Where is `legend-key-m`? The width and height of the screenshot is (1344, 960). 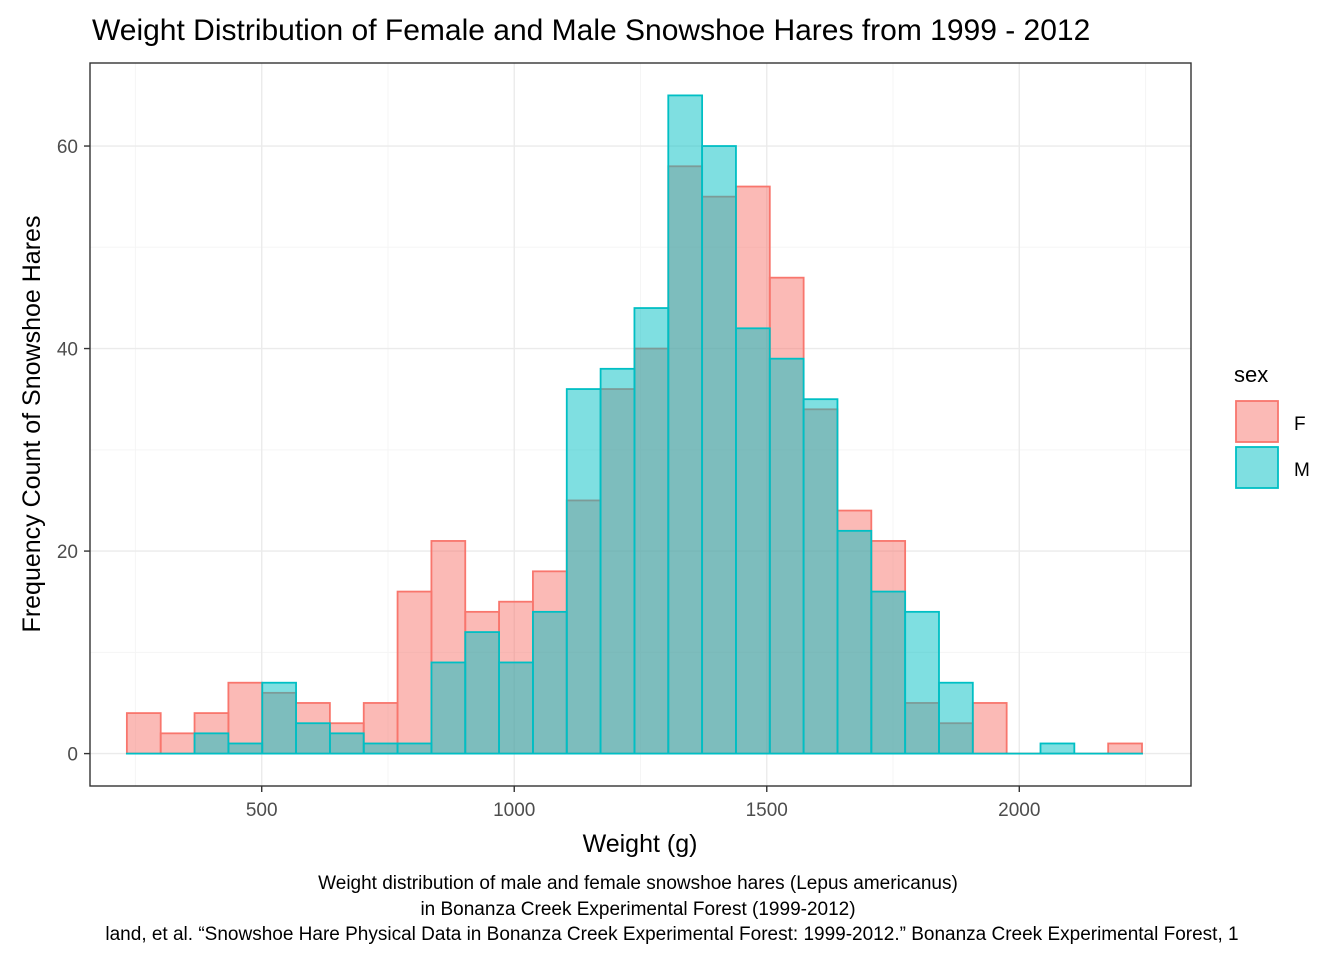 legend-key-m is located at coordinates (1257, 467).